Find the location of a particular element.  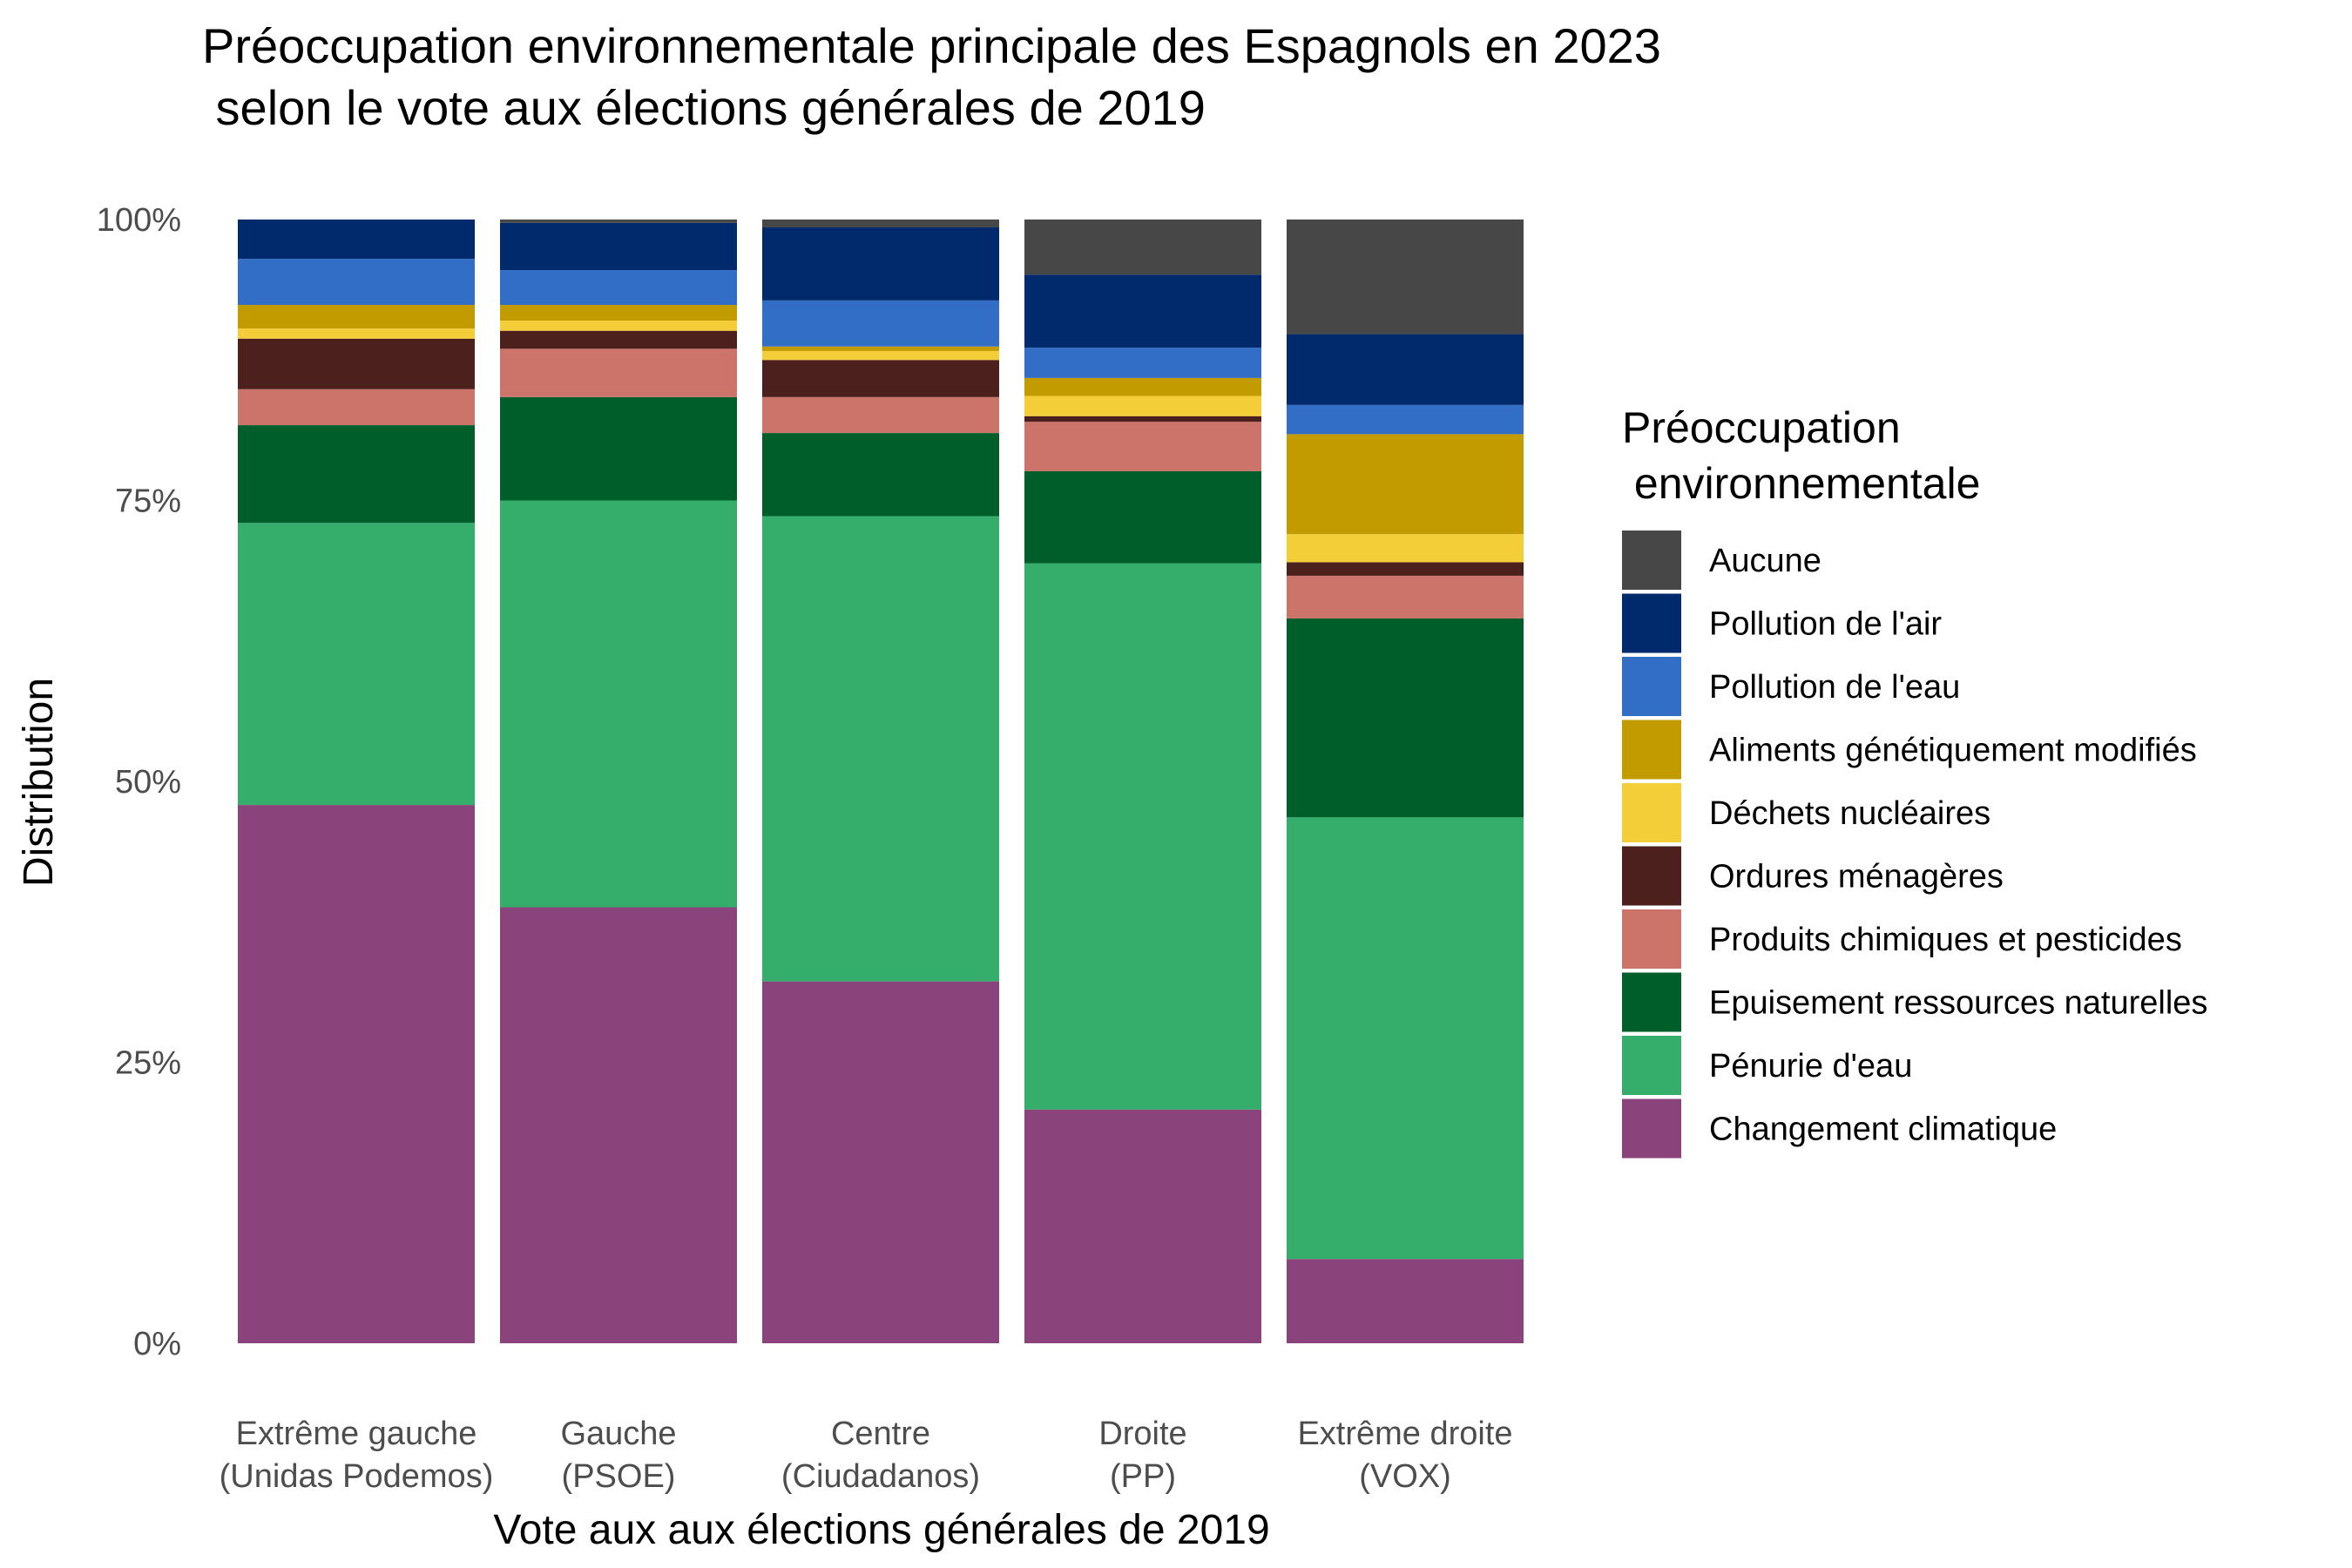

legend-label-6: Produits chimiques et pesticides is located at coordinates (1945, 940).